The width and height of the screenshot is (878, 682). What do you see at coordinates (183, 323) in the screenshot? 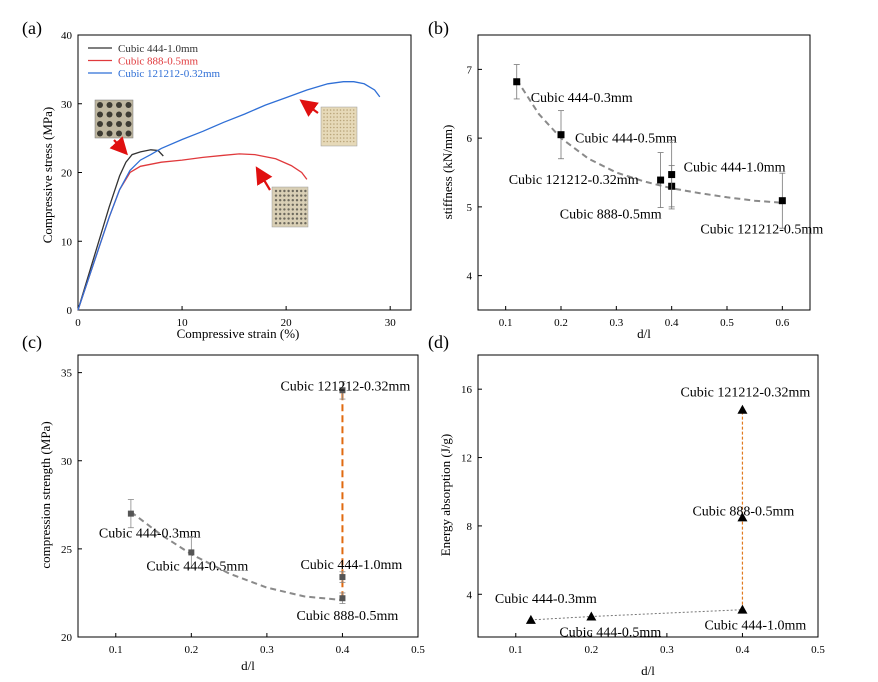
I see `x-tick-label: 10` at bounding box center [183, 323].